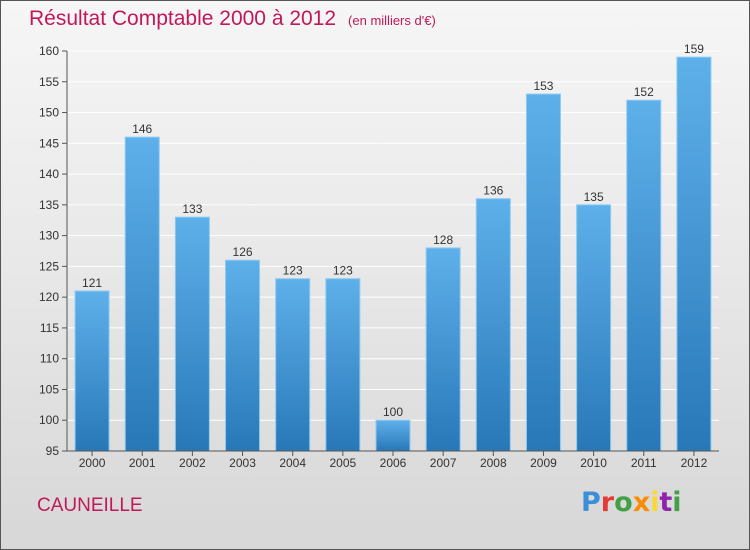 This screenshot has width=750, height=550. What do you see at coordinates (292, 463) in the screenshot?
I see `x-tick-label-2004: 2004` at bounding box center [292, 463].